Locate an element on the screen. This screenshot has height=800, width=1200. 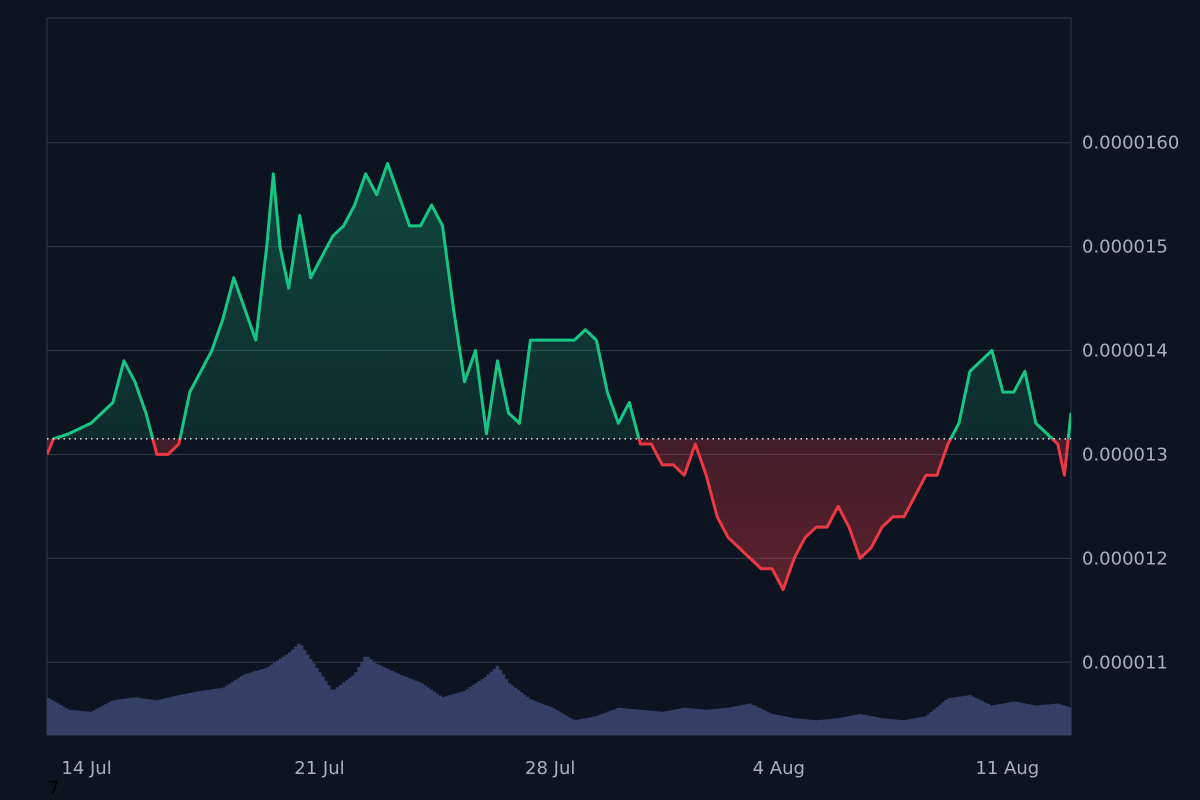
y-tick-label: 0.000013 is located at coordinates (1125, 454).